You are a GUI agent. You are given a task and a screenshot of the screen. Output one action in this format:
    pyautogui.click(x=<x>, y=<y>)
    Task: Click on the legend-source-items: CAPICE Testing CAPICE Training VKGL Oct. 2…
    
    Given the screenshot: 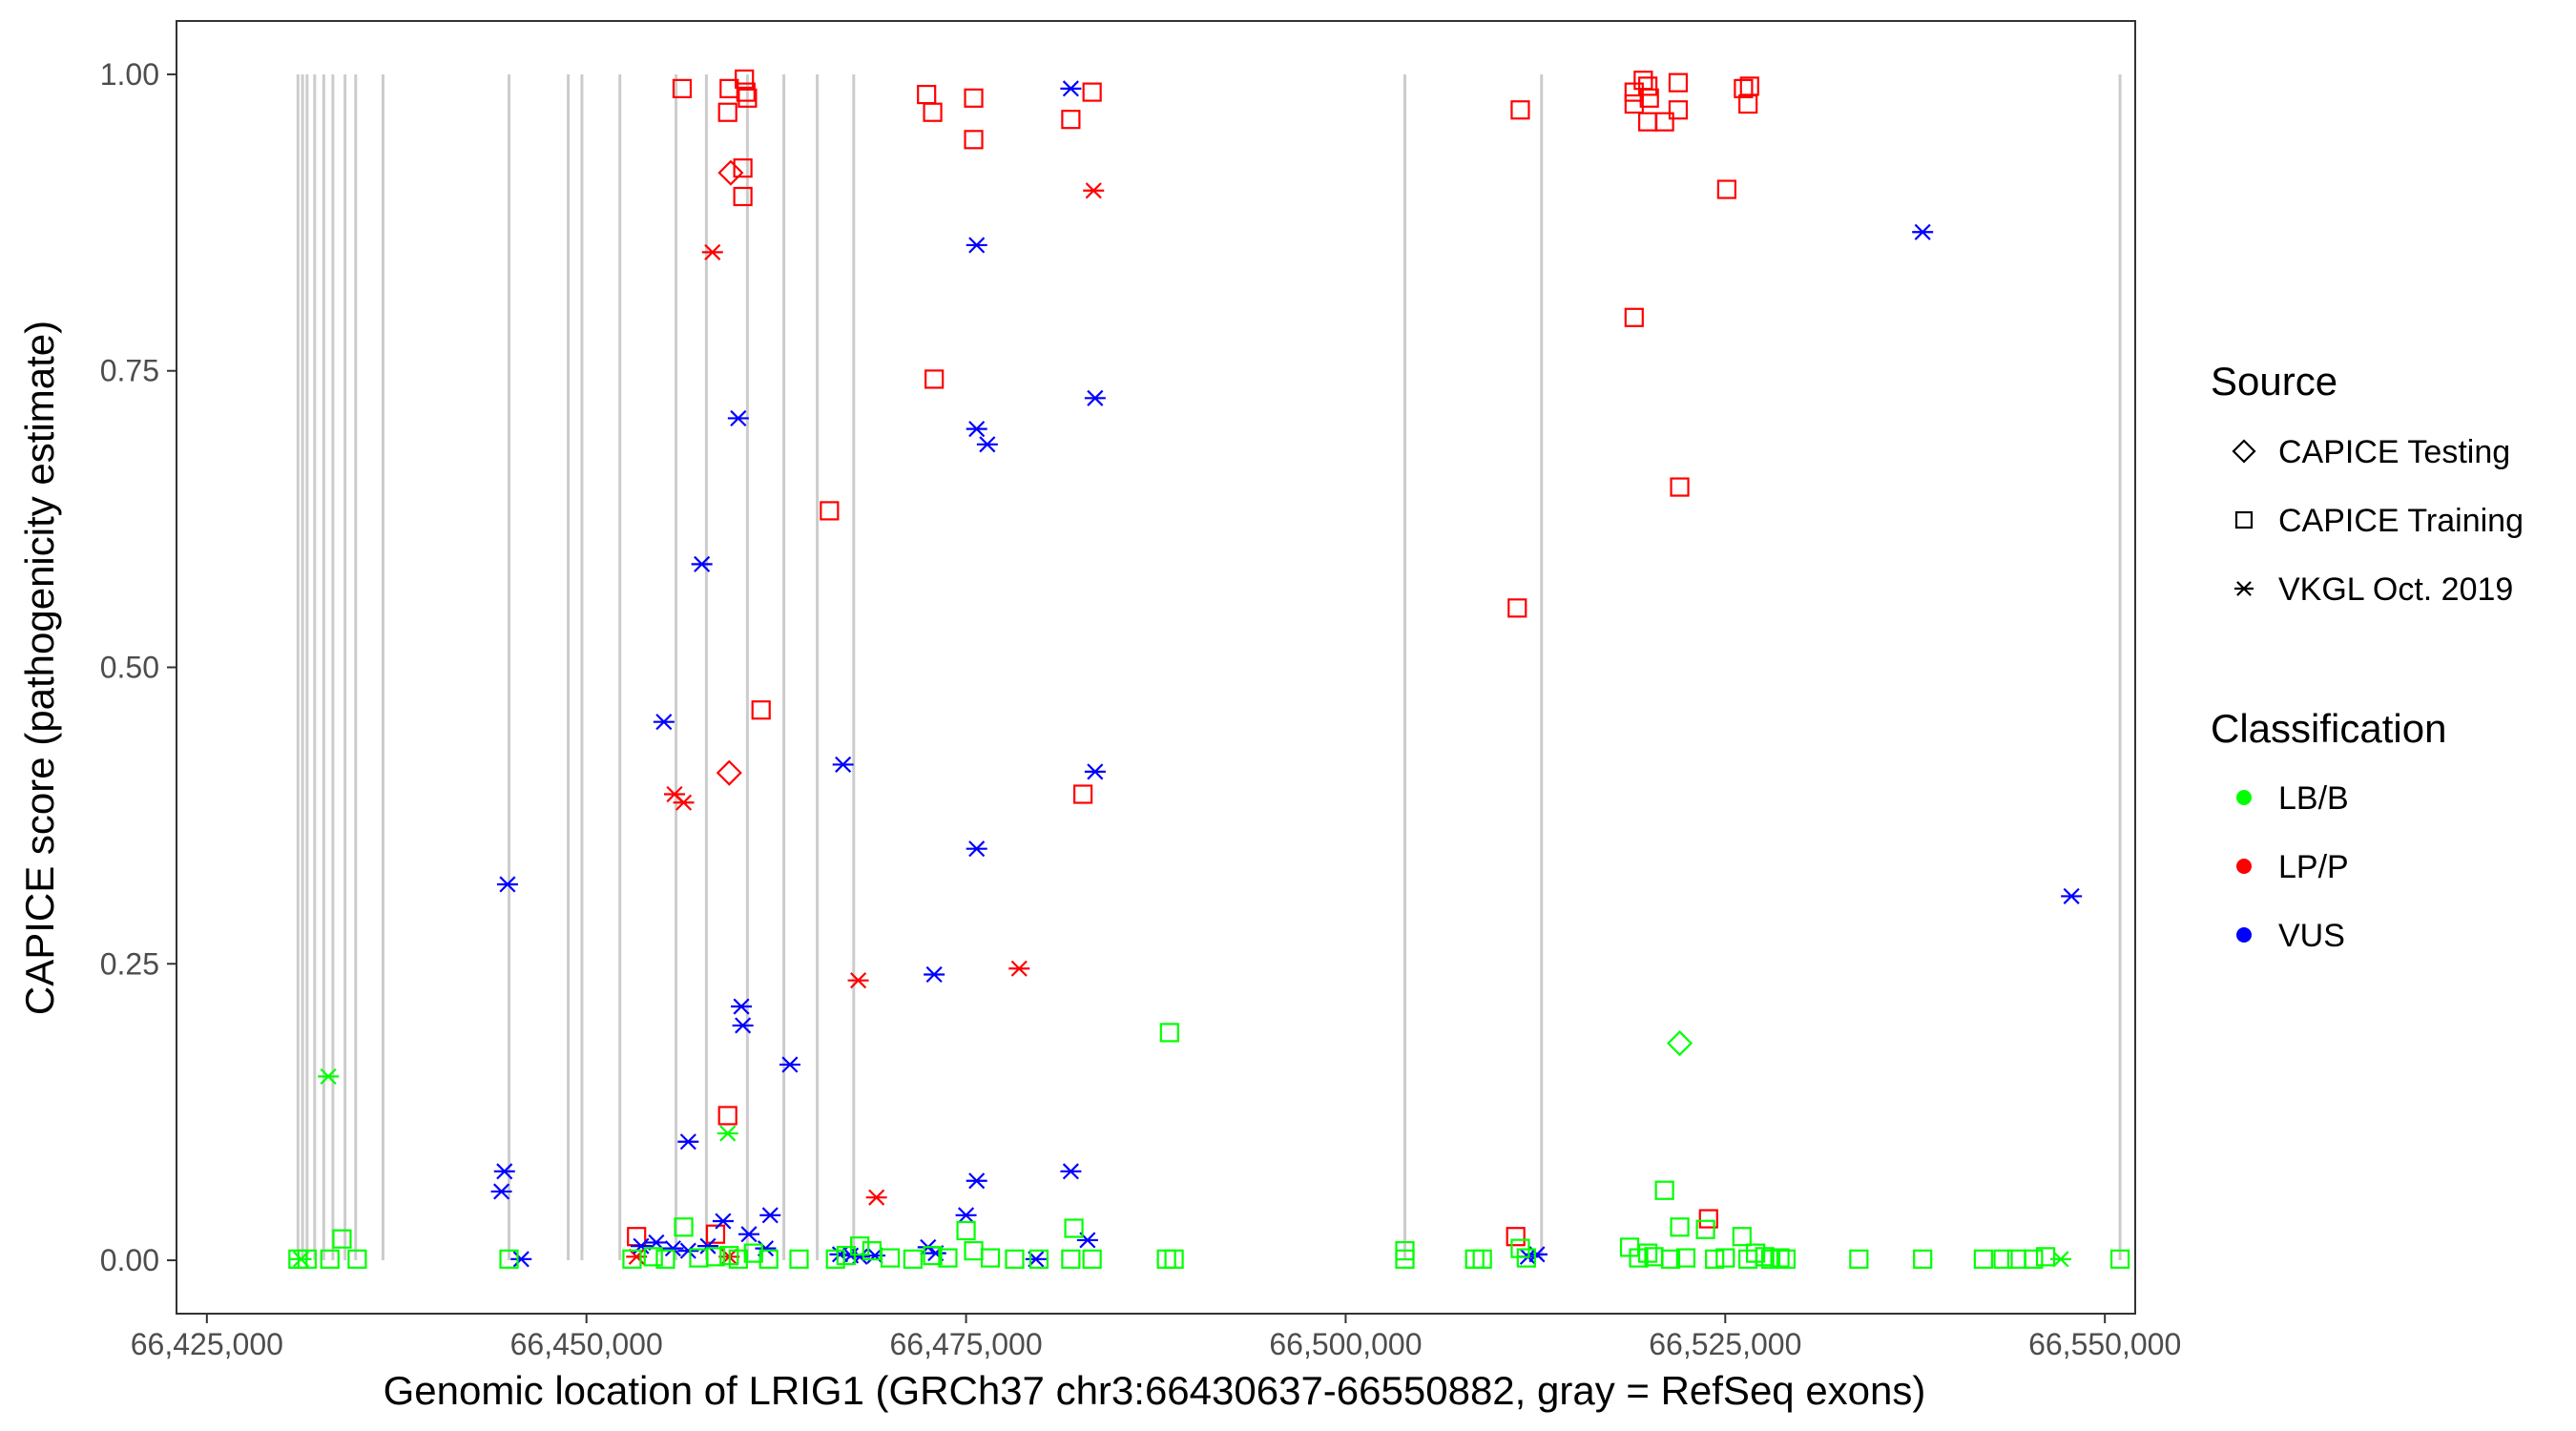 What is the action you would take?
    pyautogui.click(x=2378, y=521)
    